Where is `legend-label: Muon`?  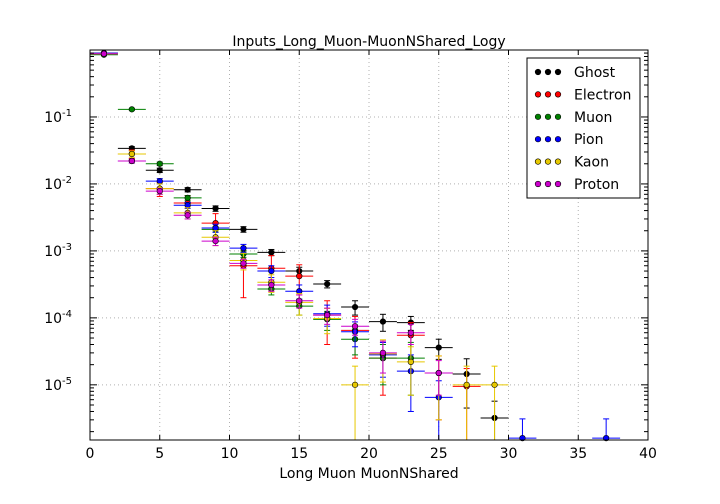
legend-label: Muon is located at coordinates (593, 118).